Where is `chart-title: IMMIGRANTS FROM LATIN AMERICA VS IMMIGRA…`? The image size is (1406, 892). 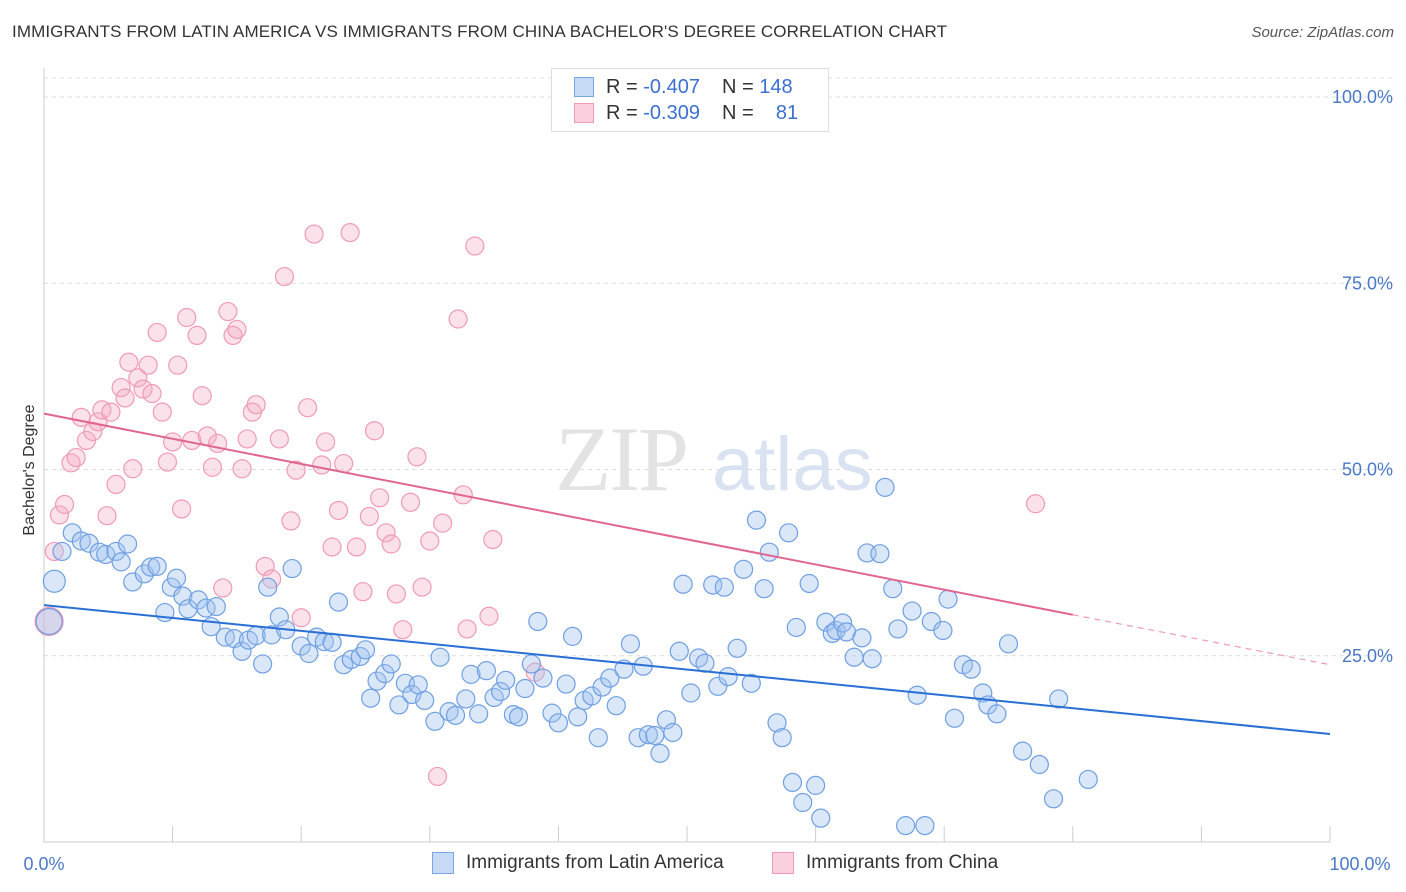 chart-title: IMMIGRANTS FROM LATIN AMERICA VS IMMIGRA… is located at coordinates (480, 31).